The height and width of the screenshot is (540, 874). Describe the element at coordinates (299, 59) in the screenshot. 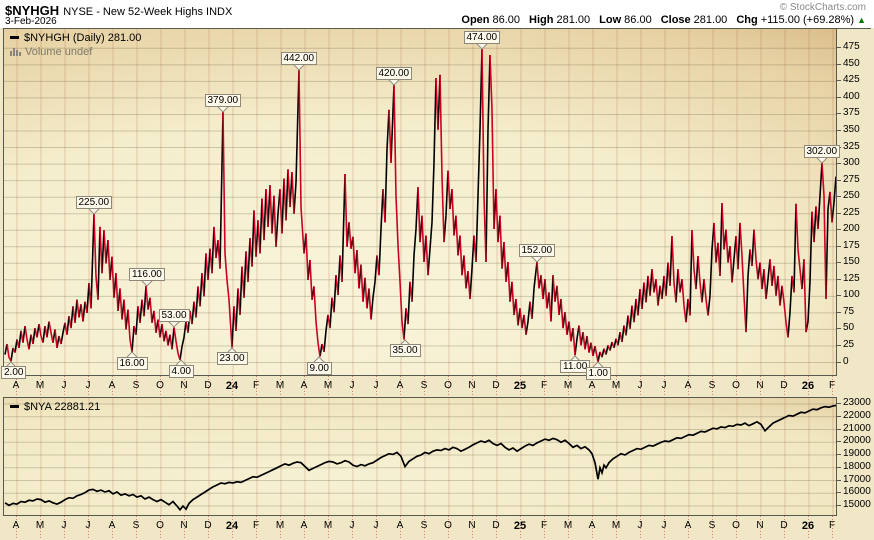

I see `annotation-callout: 442.00` at that location.